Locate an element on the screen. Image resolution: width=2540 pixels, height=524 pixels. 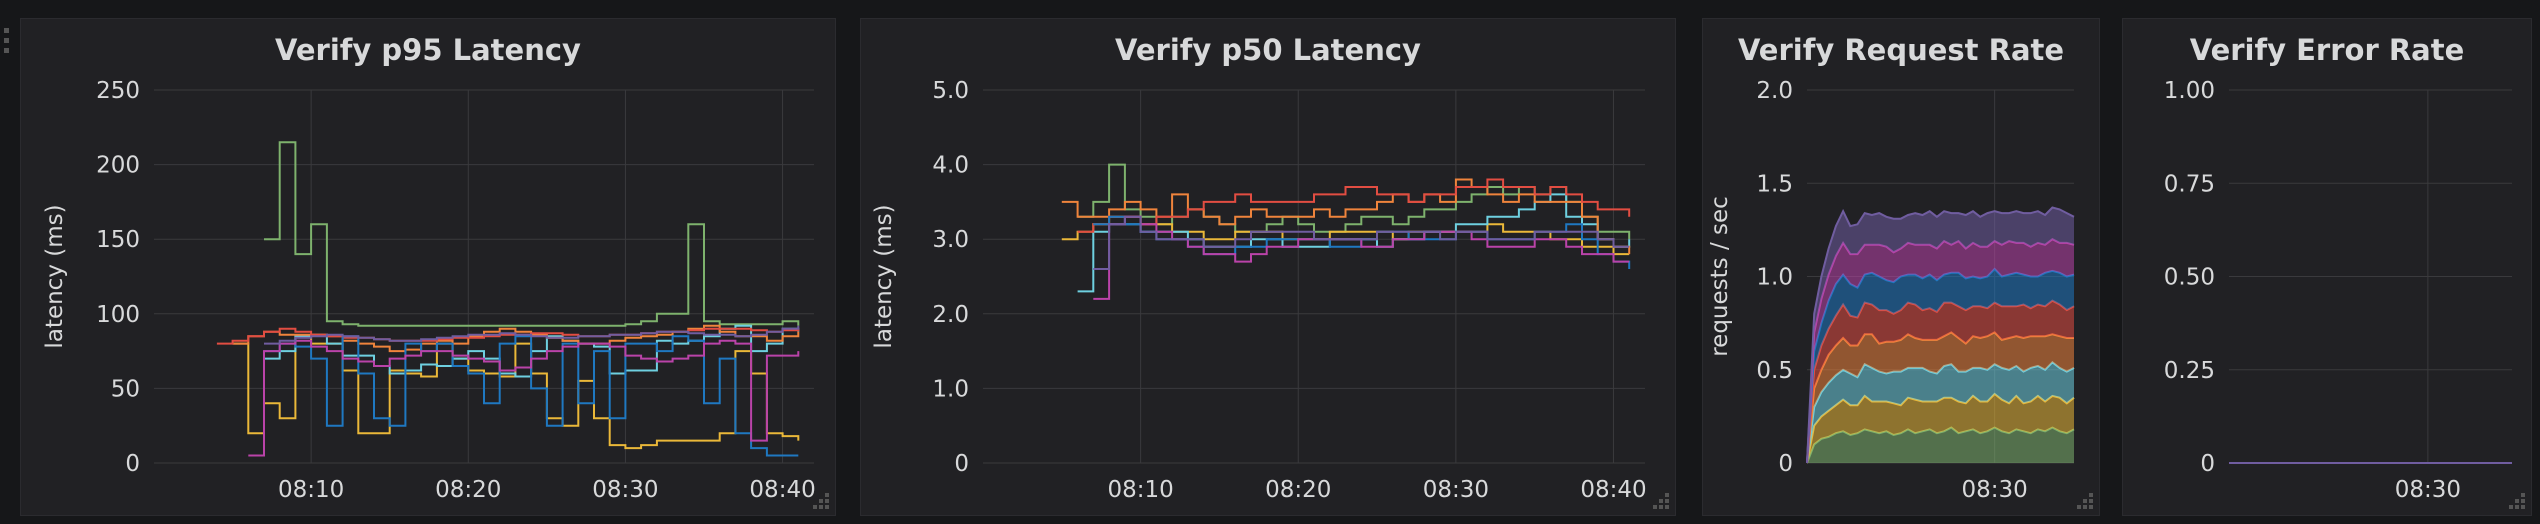
y-tick-label: 250 is located at coordinates (118, 91).